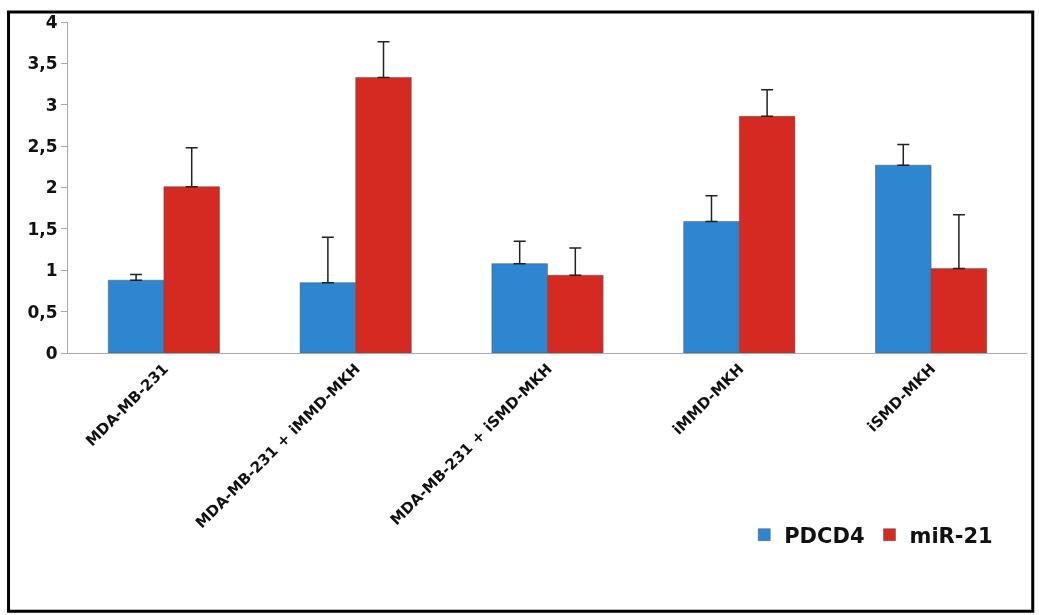 This screenshot has width=1039, height=615. What do you see at coordinates (51, 21) in the screenshot?
I see `y-tick-label: 4` at bounding box center [51, 21].